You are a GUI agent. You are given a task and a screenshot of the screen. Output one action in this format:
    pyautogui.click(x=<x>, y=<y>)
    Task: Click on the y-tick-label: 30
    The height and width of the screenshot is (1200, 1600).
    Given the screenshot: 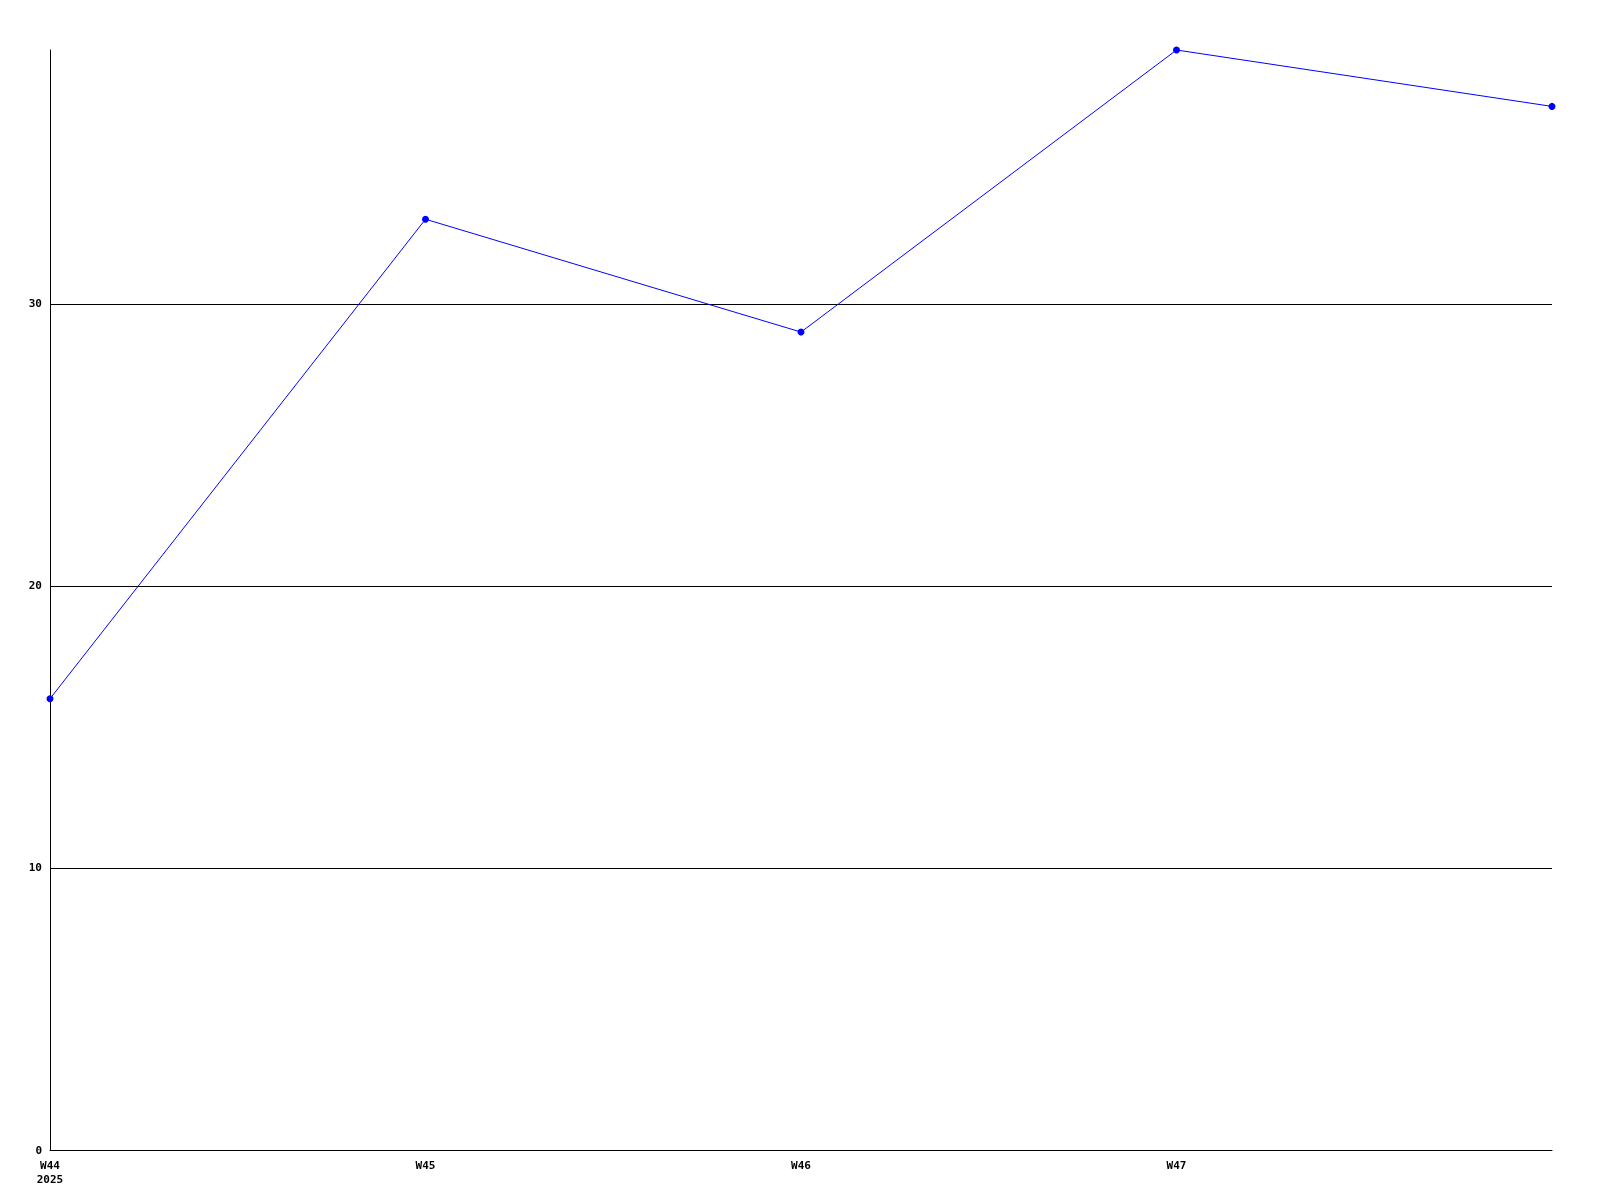 What is the action you would take?
    pyautogui.click(x=35, y=304)
    